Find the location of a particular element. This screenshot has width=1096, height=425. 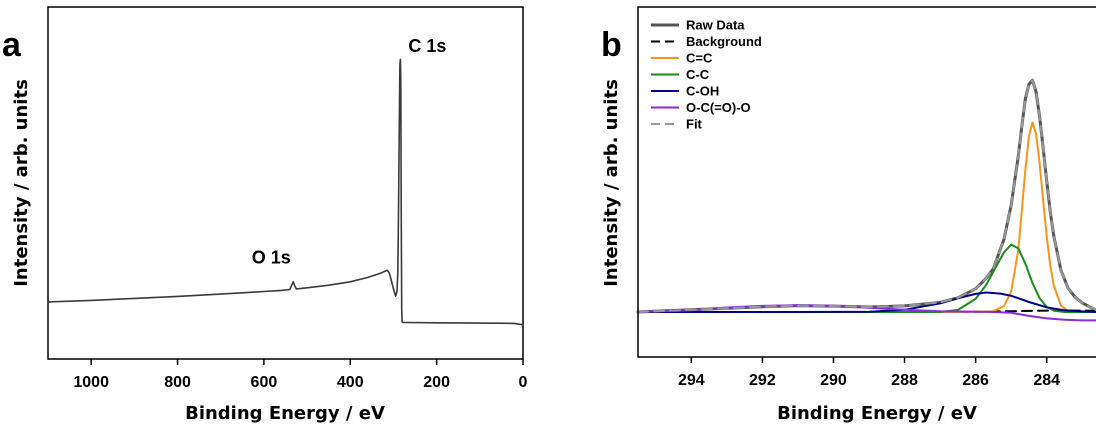

series-line-c-oh is located at coordinates (866, 302).